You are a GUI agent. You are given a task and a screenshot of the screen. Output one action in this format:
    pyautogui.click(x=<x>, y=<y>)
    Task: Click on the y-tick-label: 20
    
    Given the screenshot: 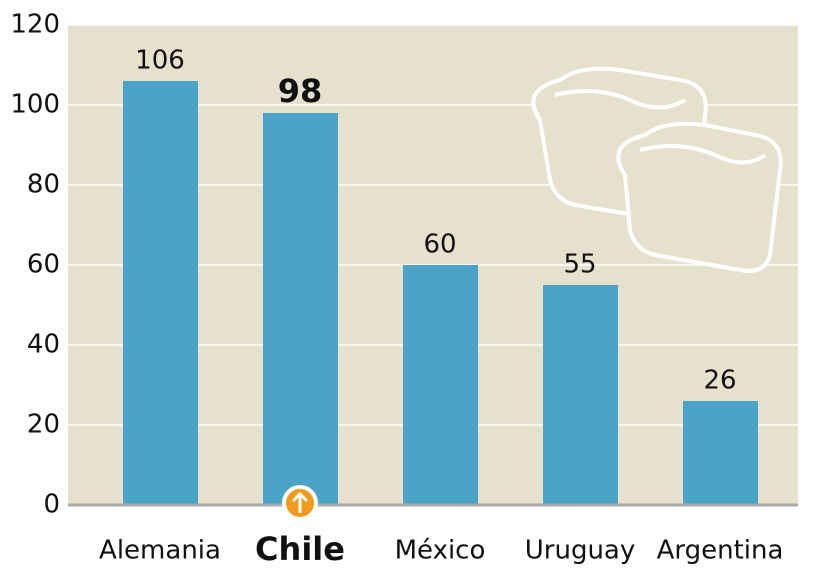 What is the action you would take?
    pyautogui.click(x=43, y=425)
    